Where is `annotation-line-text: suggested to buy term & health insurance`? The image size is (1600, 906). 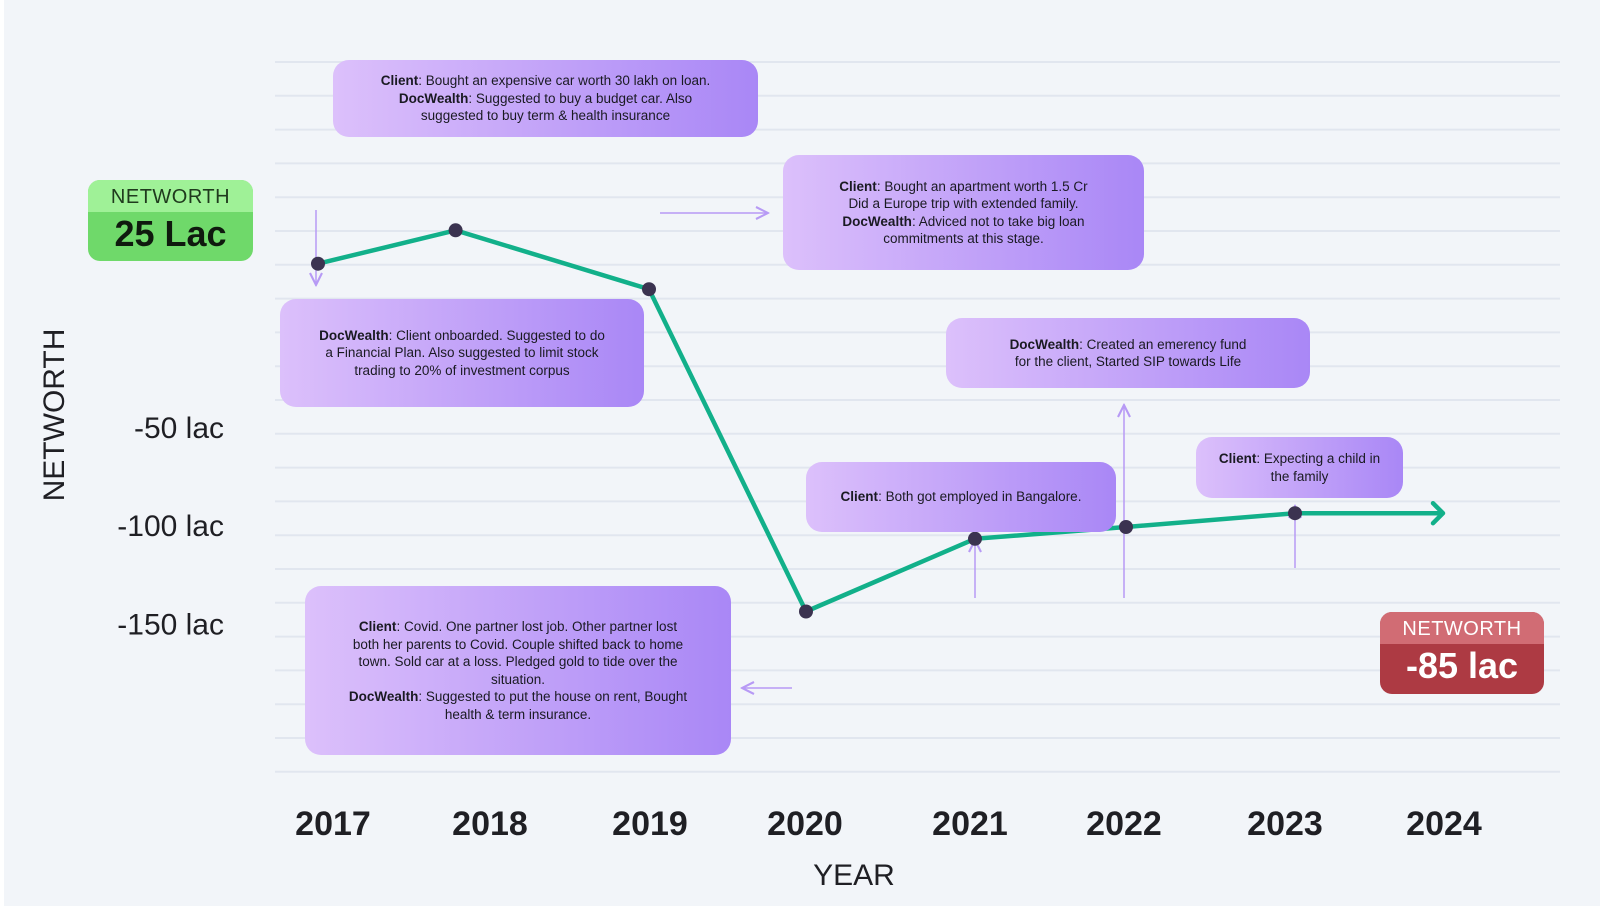 annotation-line-text: suggested to buy term & health insurance is located at coordinates (545, 116).